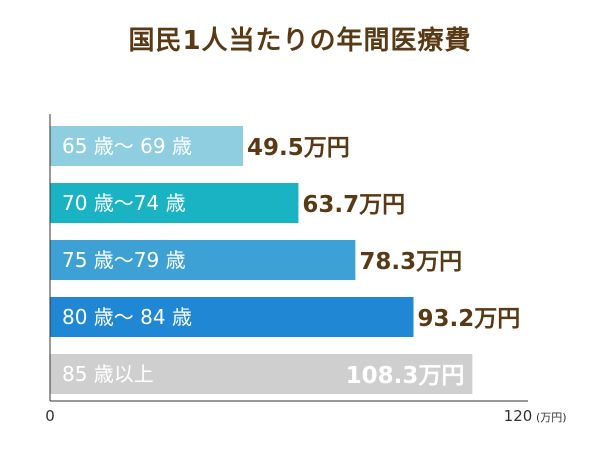 The image size is (600, 450). I want to click on chart-title: 国民1人当たりの年間医療費, so click(300, 41).